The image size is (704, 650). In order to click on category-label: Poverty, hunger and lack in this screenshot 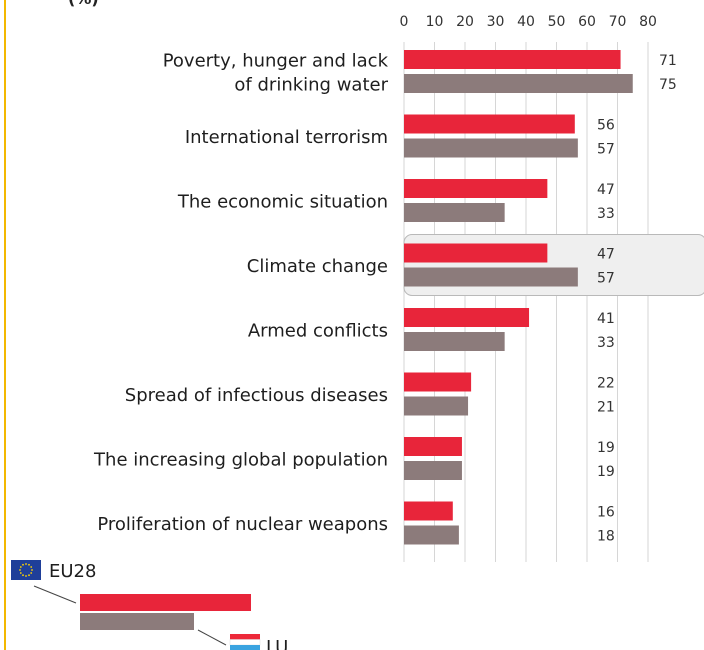, I will do `click(276, 61)`.